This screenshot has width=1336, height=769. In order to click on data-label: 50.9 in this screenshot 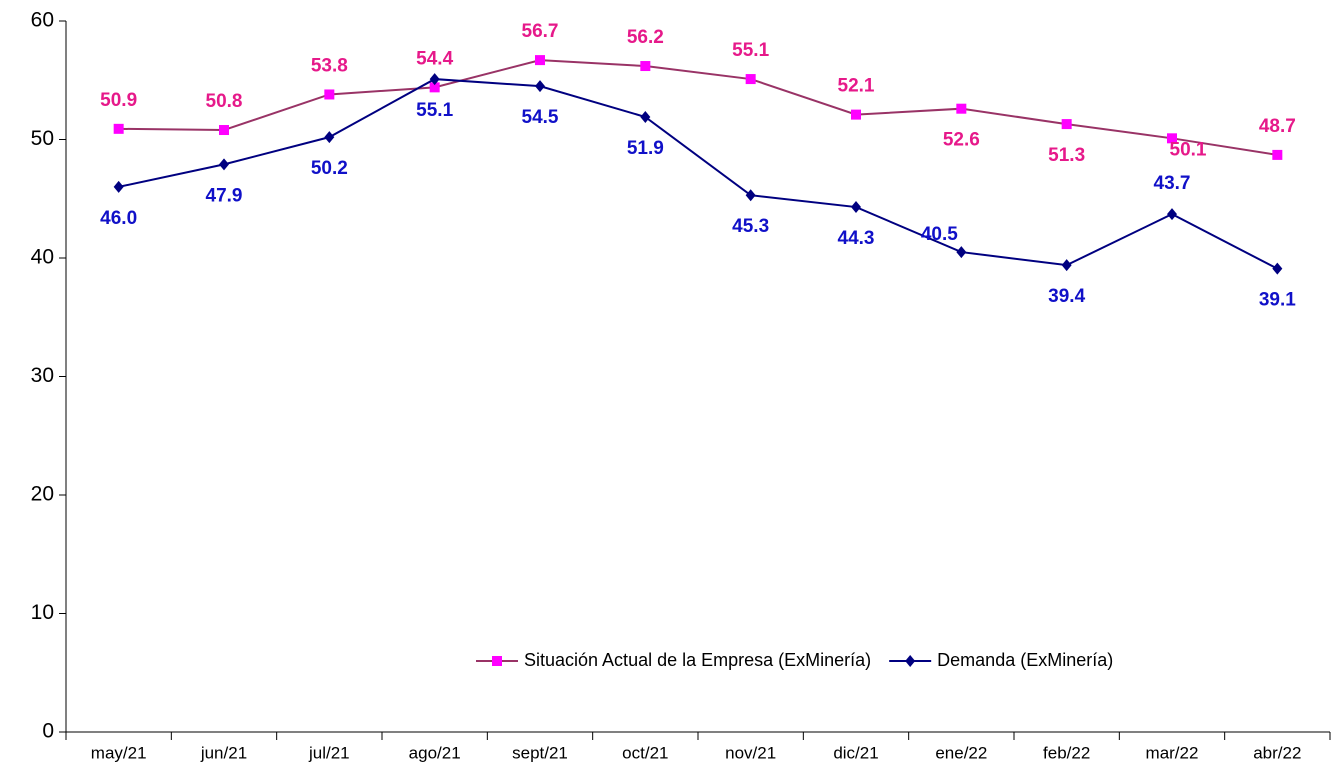, I will do `click(118, 100)`.